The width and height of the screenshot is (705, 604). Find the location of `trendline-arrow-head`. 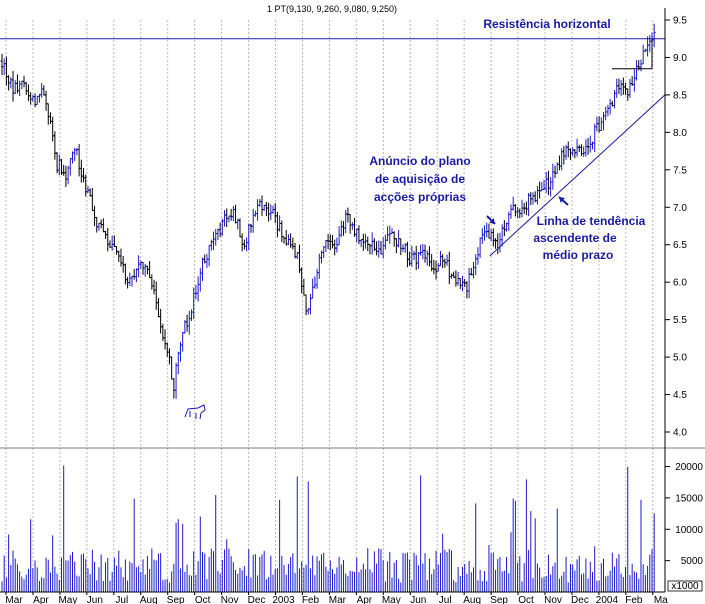

trendline-arrow-head is located at coordinates (562, 200).